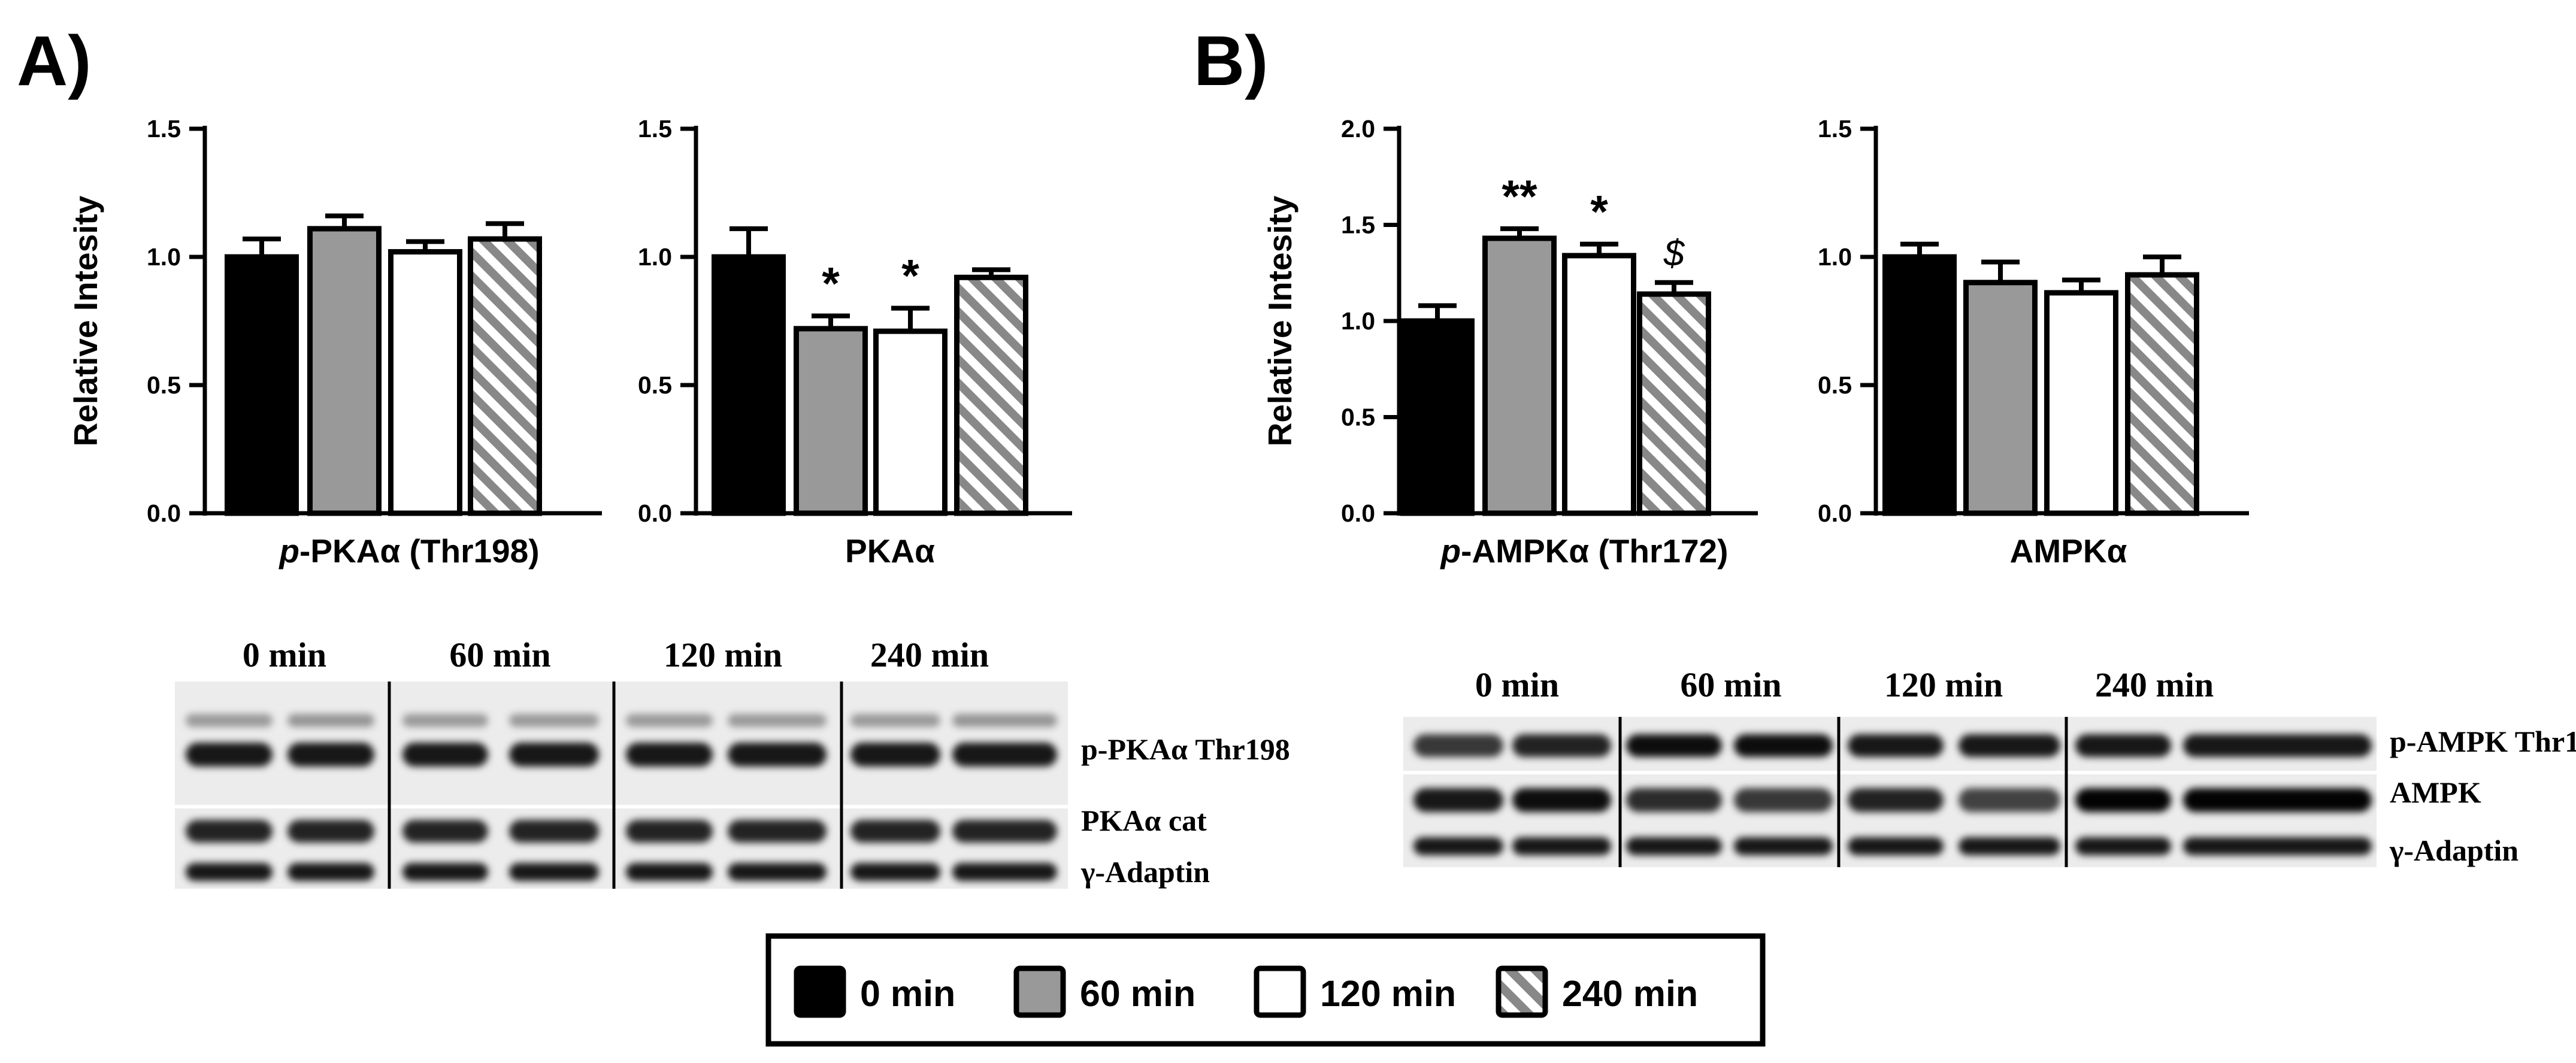 This screenshot has width=2576, height=1063. Describe the element at coordinates (621, 785) in the screenshot. I see `blot-membrane` at that location.